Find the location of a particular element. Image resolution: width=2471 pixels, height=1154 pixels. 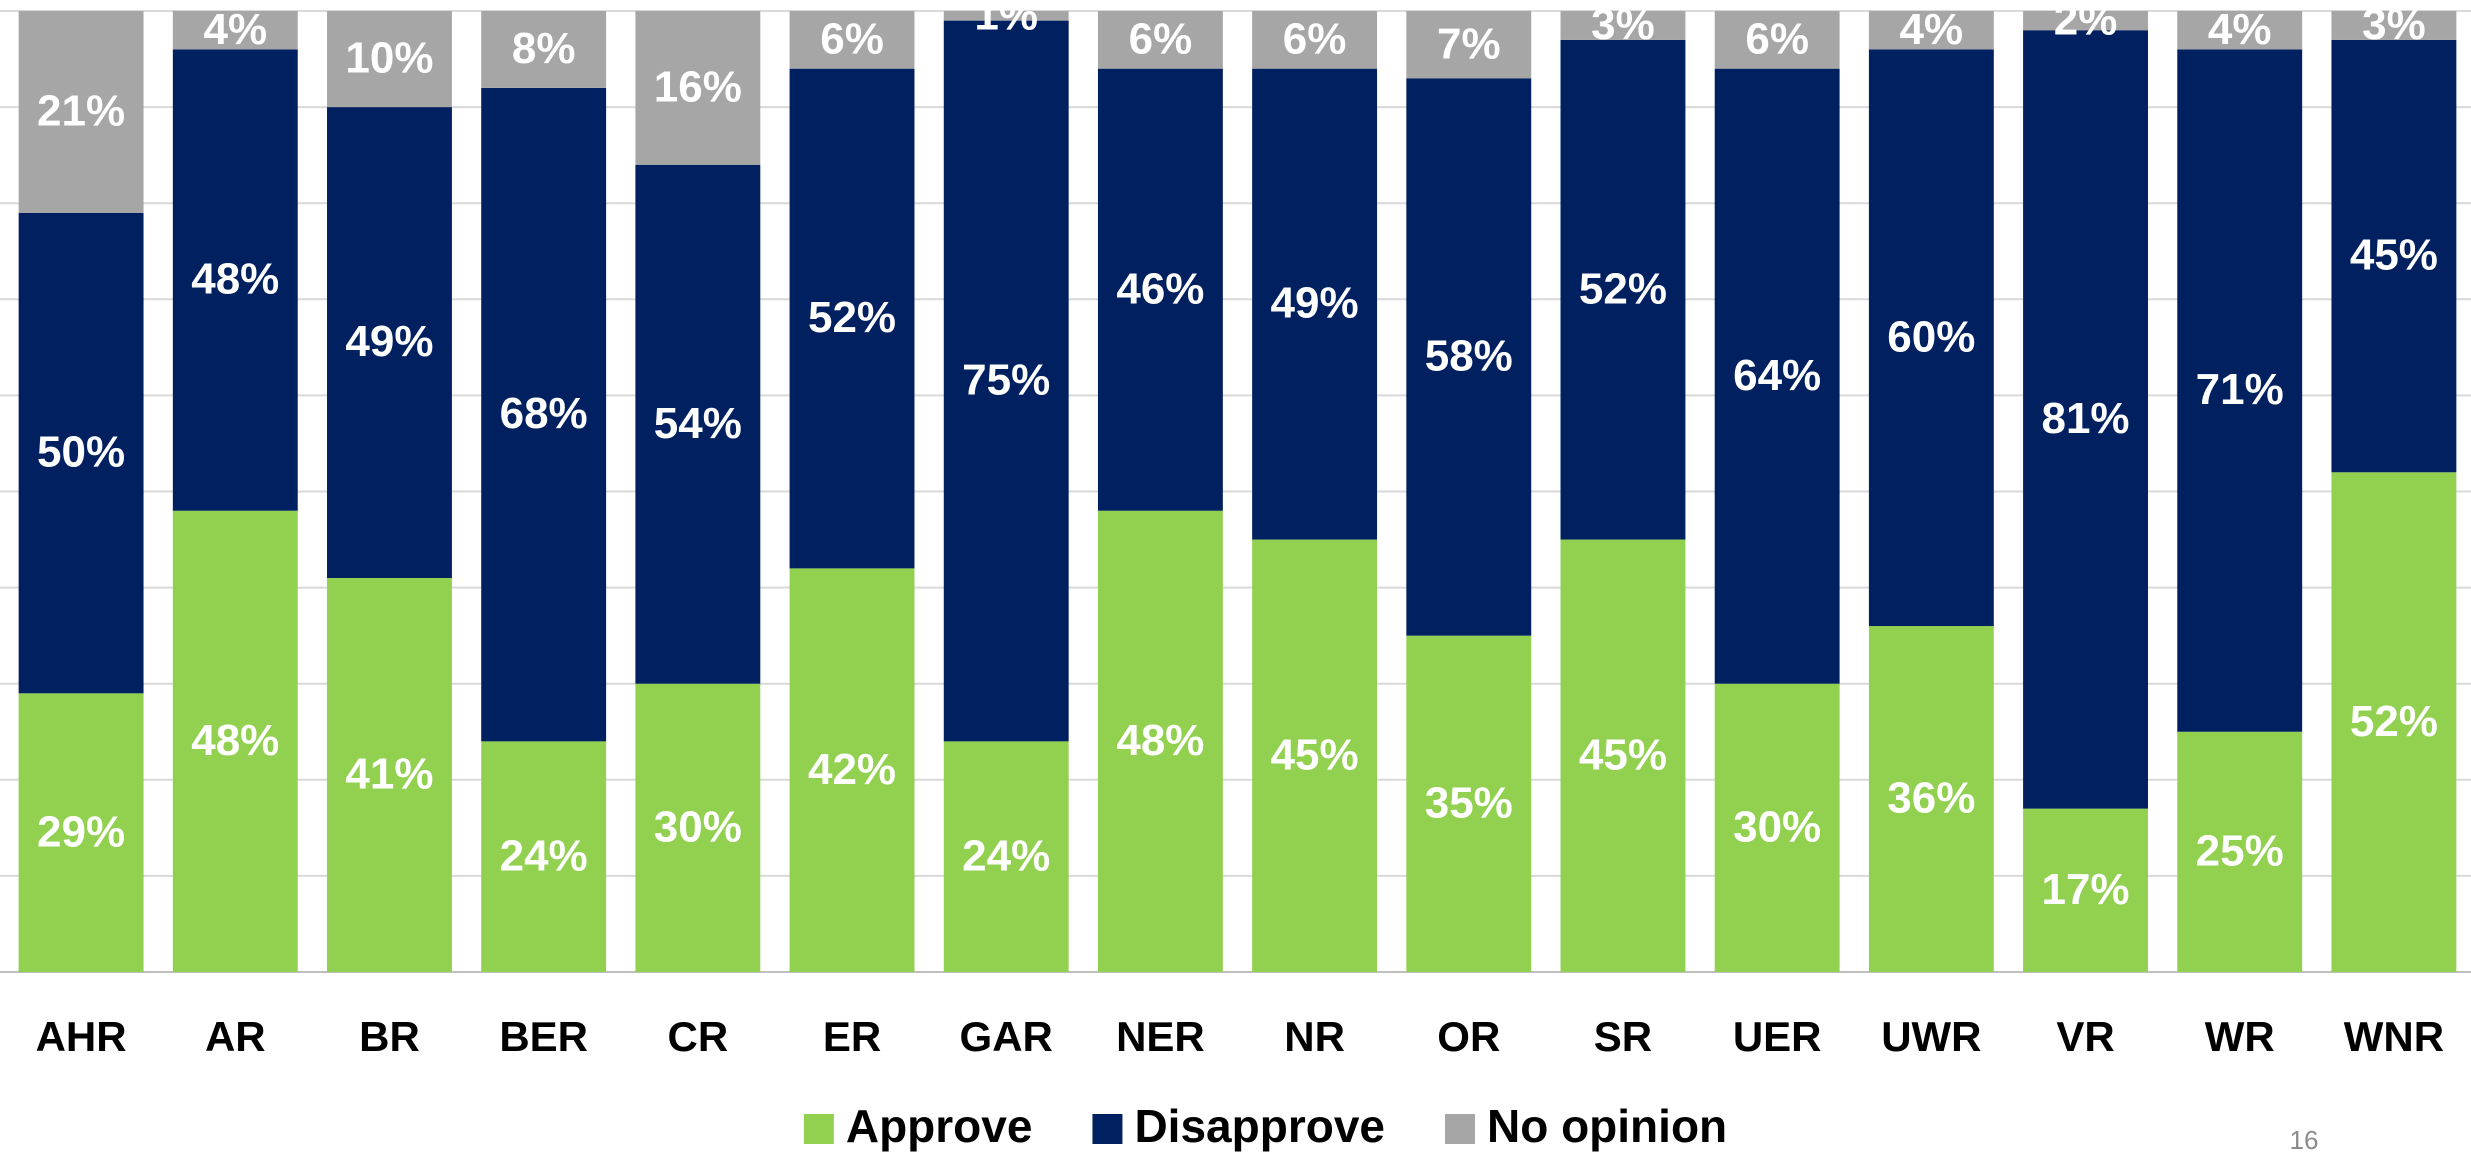

data-label: 4% is located at coordinates (1932, 29).